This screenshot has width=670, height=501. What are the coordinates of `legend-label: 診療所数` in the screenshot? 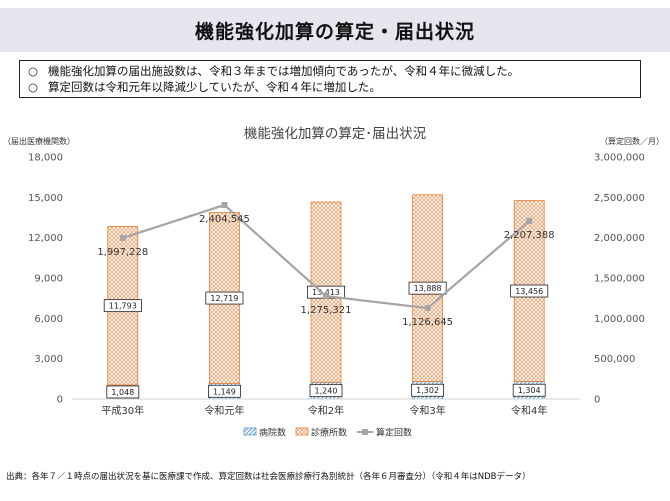 It's located at (329, 433).